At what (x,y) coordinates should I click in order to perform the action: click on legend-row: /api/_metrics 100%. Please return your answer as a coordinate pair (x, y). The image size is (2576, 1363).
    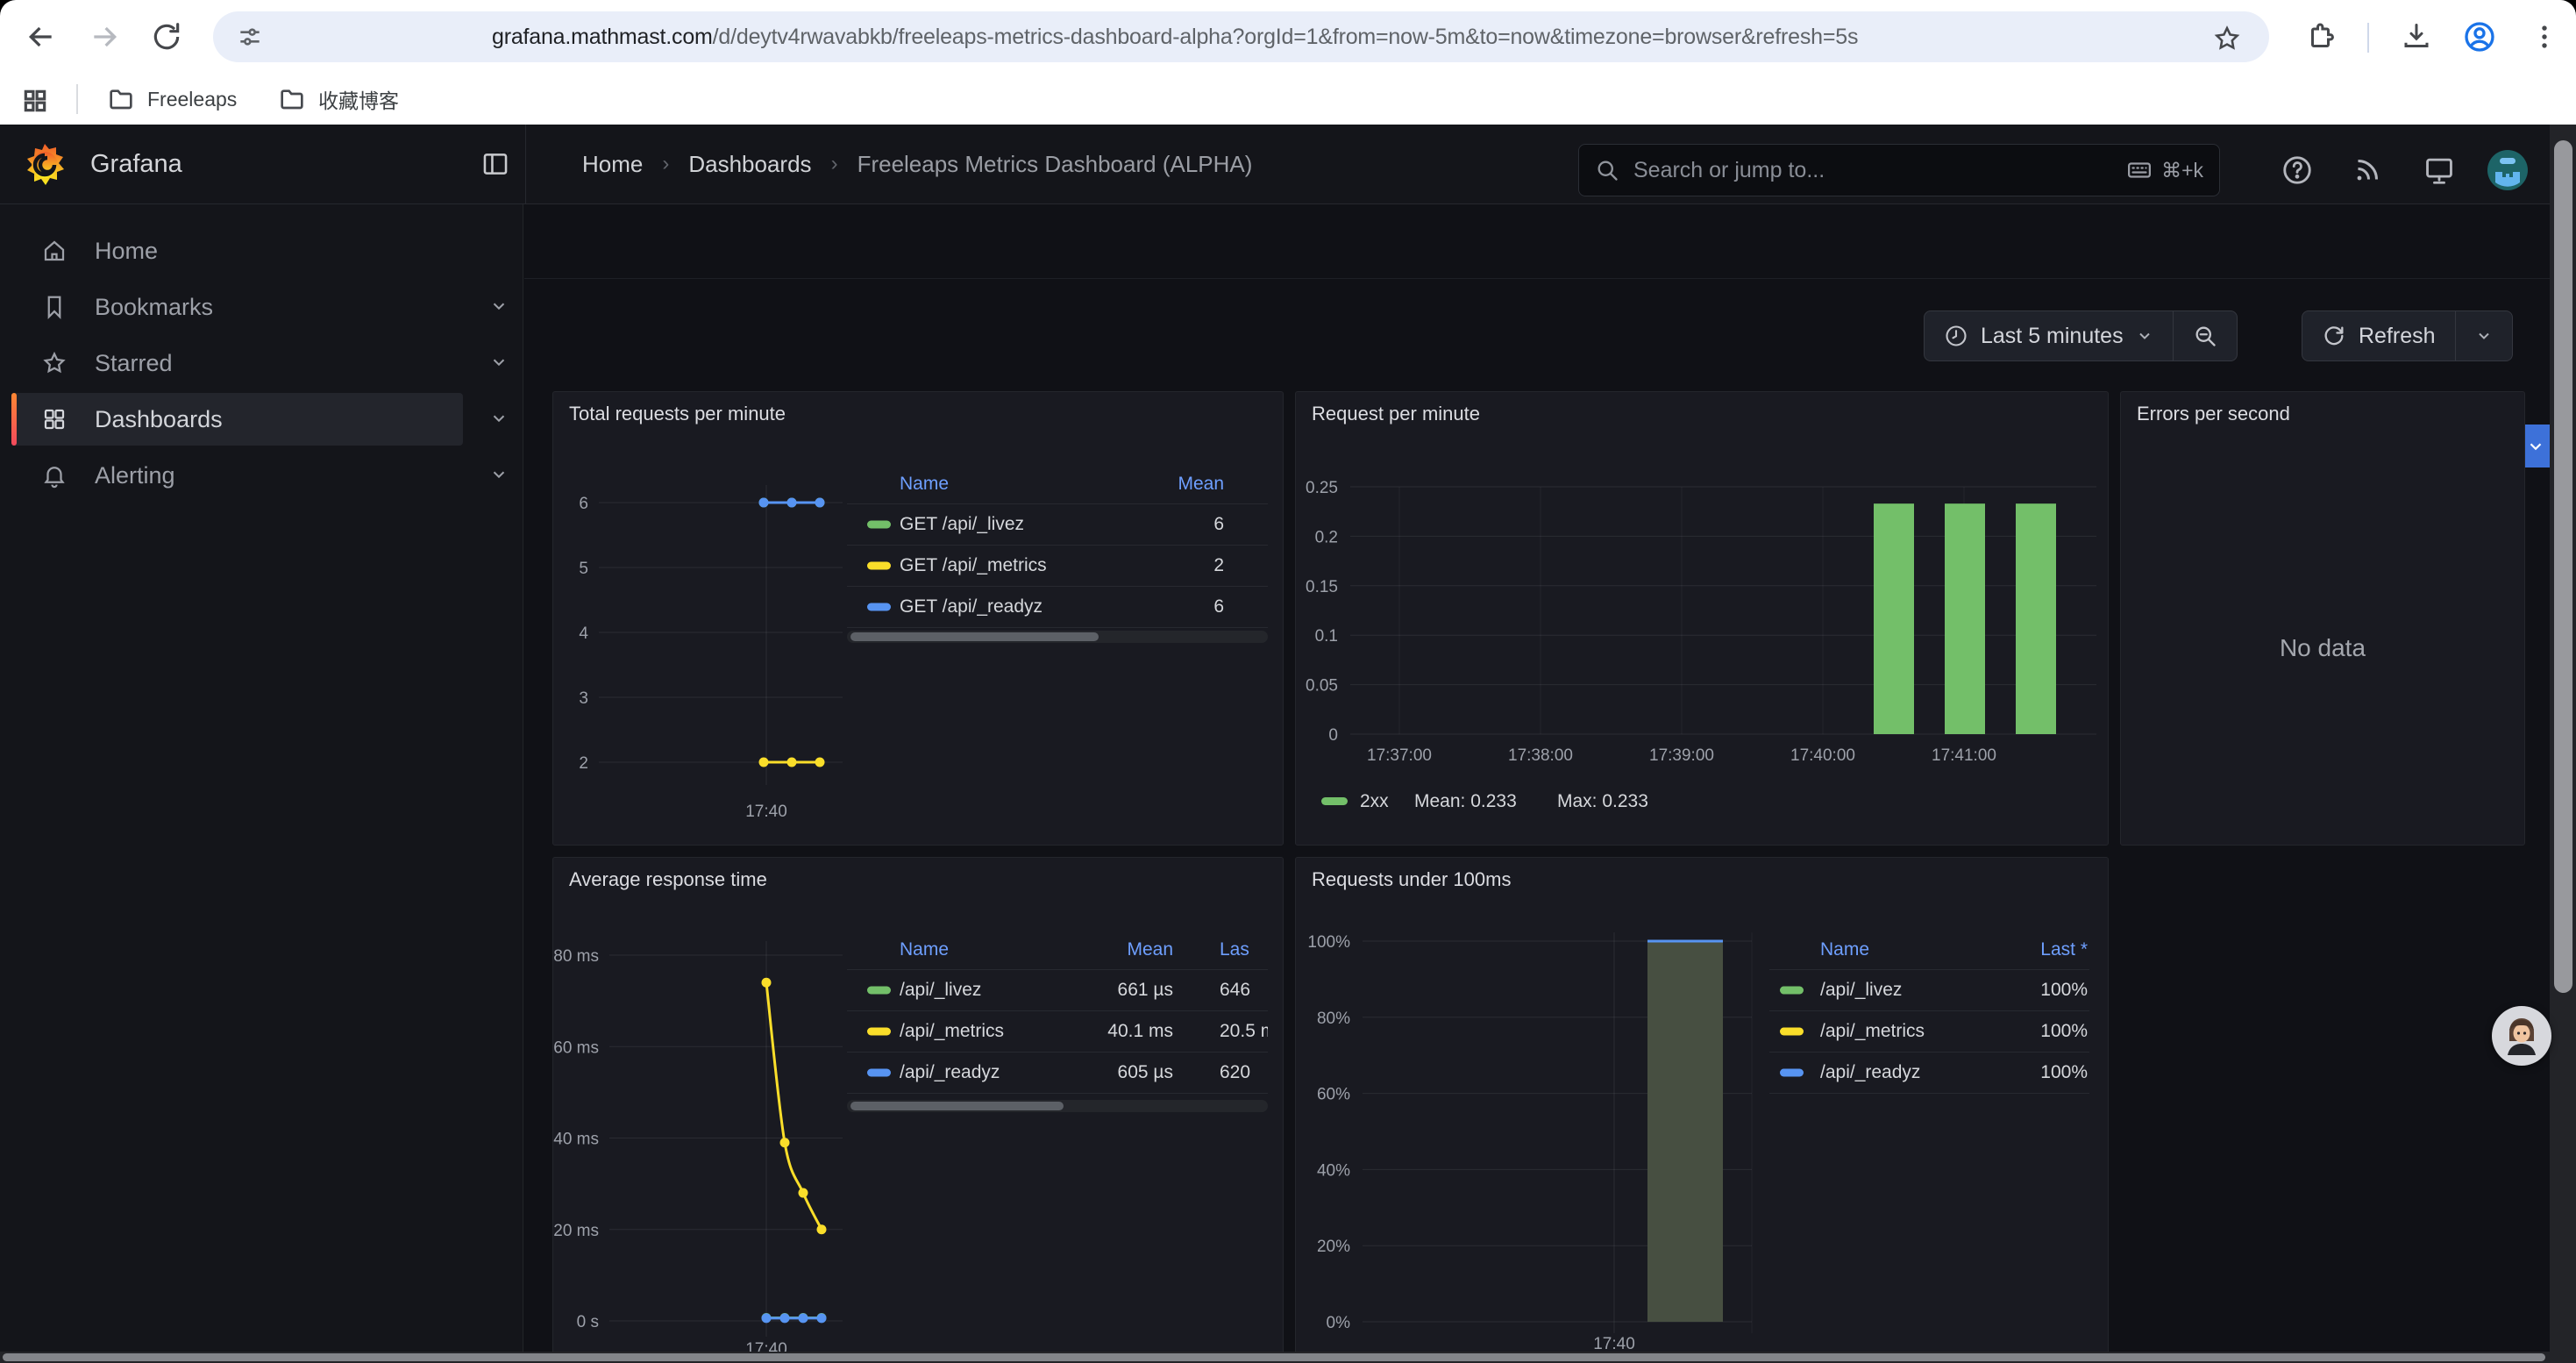
    Looking at the image, I should click on (1929, 1032).